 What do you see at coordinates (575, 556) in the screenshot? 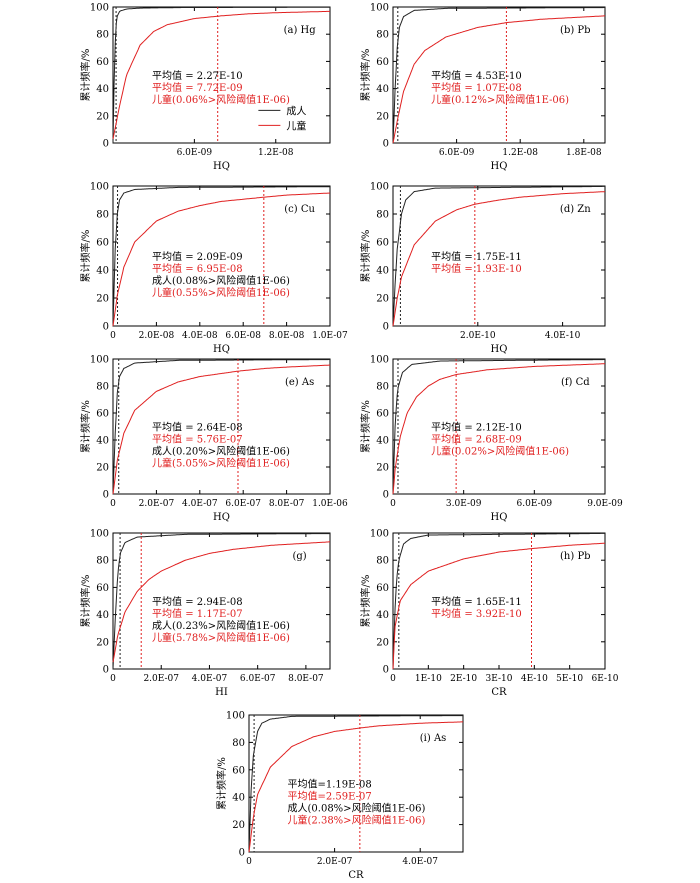
I see `panel-label: (h) Pb` at bounding box center [575, 556].